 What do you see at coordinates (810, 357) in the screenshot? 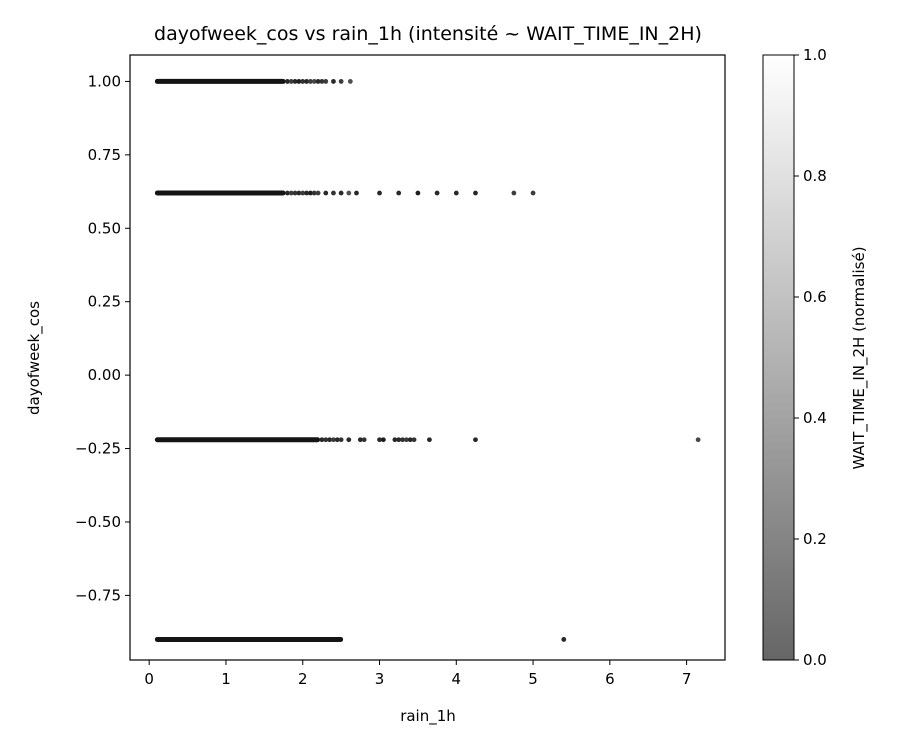
I see `colorbar-axis: 0.0 0.2 0.4 0.6 0.8 1.0` at bounding box center [810, 357].